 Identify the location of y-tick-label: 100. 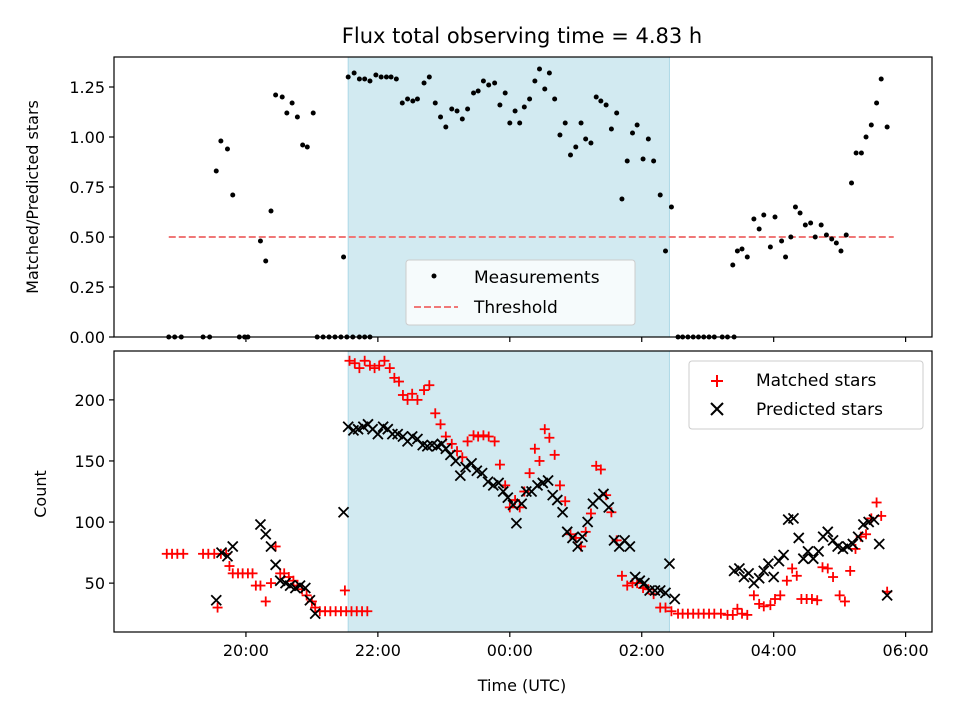
(89, 522).